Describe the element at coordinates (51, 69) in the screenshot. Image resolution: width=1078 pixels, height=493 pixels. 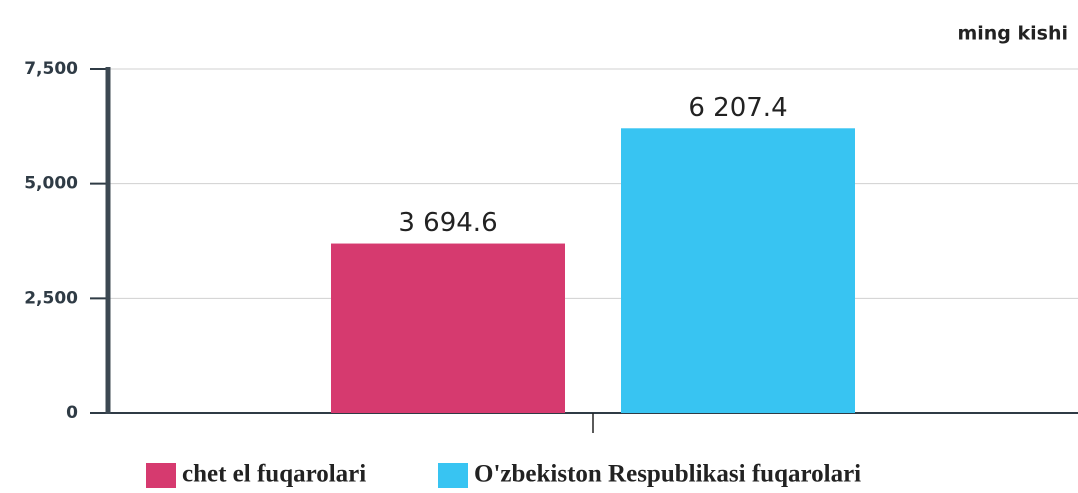
I see `y-tick-label: 7,500` at that location.